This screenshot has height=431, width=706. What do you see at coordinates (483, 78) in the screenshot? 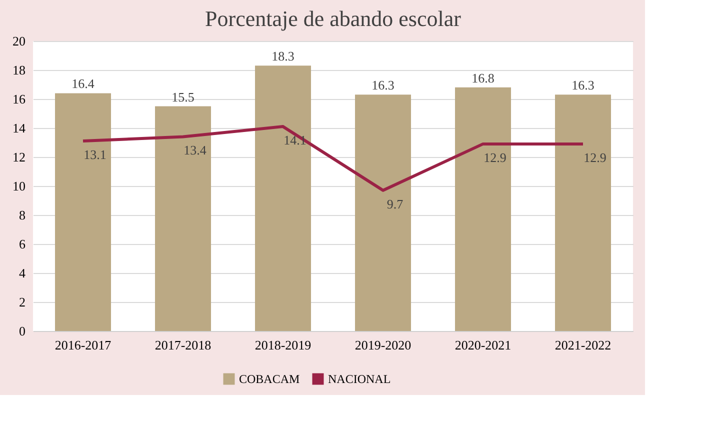
I see `data-label: 16.8` at bounding box center [483, 78].